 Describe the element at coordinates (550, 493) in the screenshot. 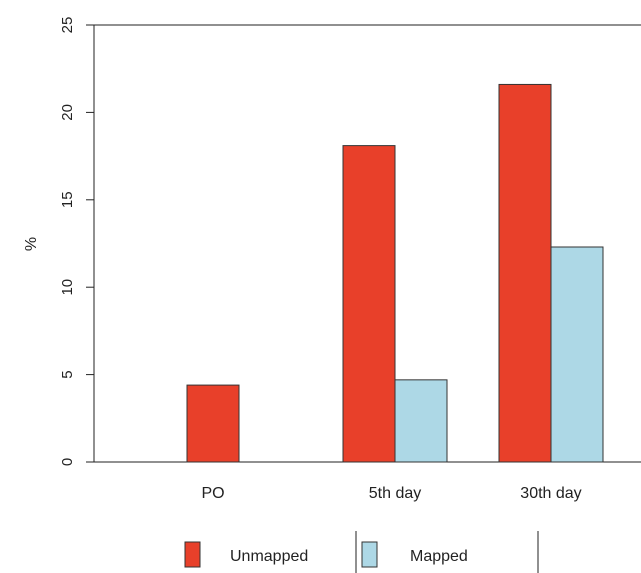

I see `category-label: 30th day` at that location.